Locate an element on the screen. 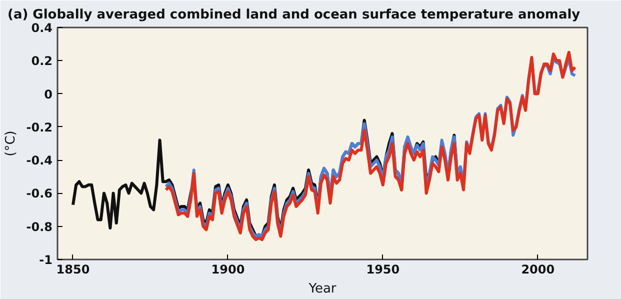  x-tick-label: 2000 is located at coordinates (538, 269).